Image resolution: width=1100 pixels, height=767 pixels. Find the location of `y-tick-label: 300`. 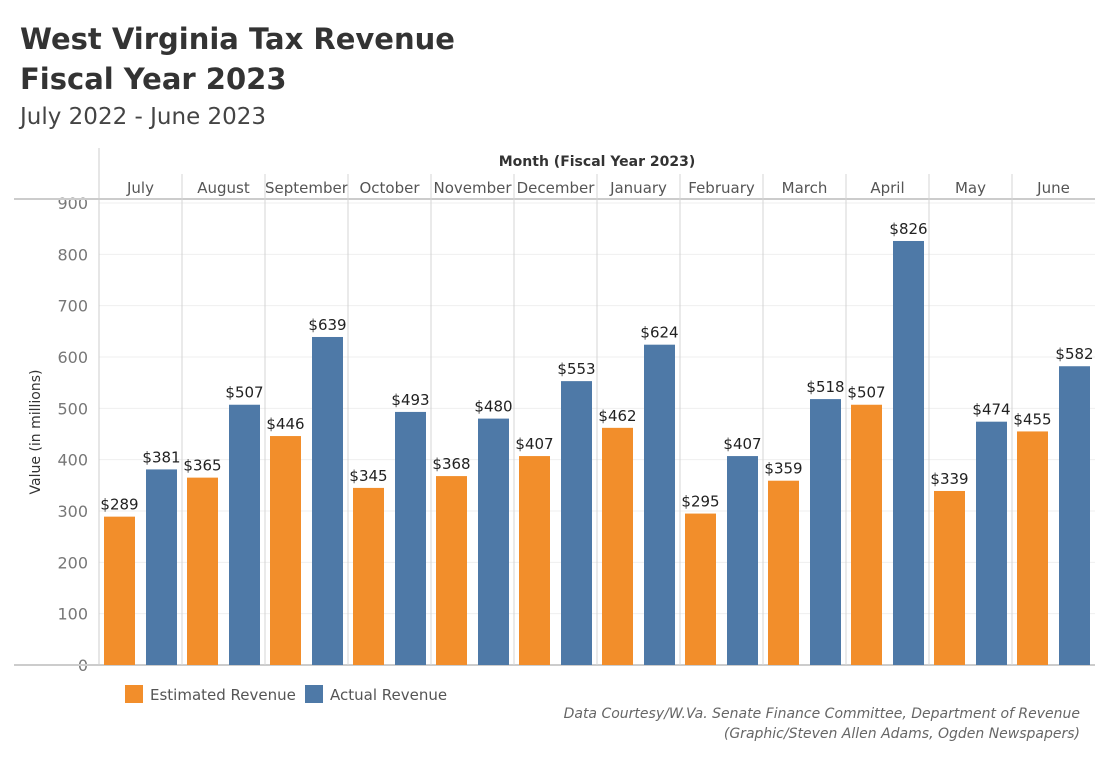

y-tick-label: 300 is located at coordinates (72, 511).